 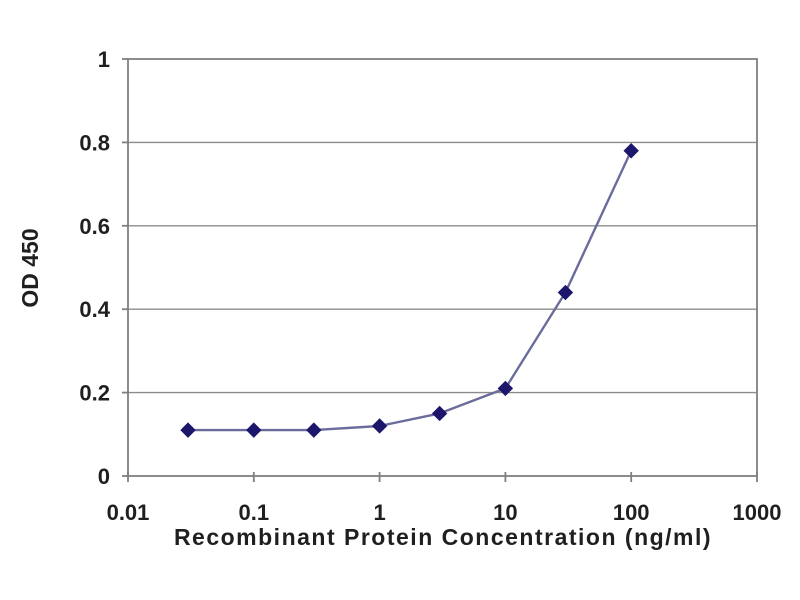 I want to click on x-tick-label: 10, so click(x=505, y=512).